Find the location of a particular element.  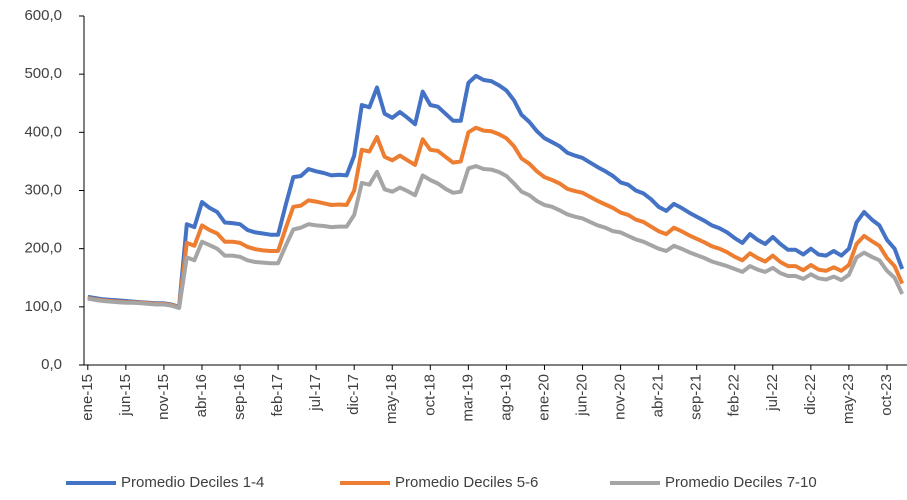

x-tick-label: ago-19 is located at coordinates (505, 397).